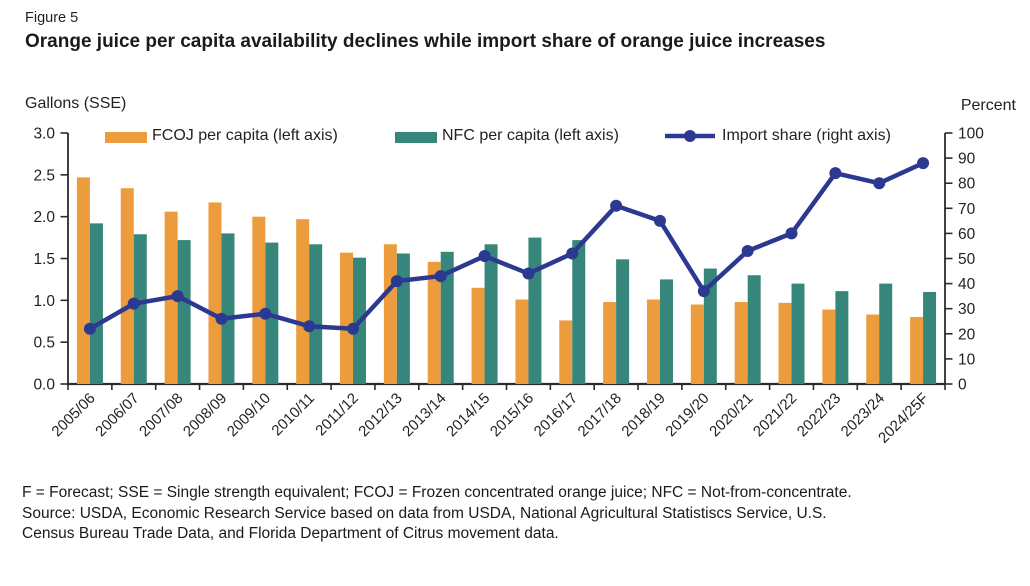  Describe the element at coordinates (528, 273) in the screenshot. I see `import-share-marker-2015/16` at that location.